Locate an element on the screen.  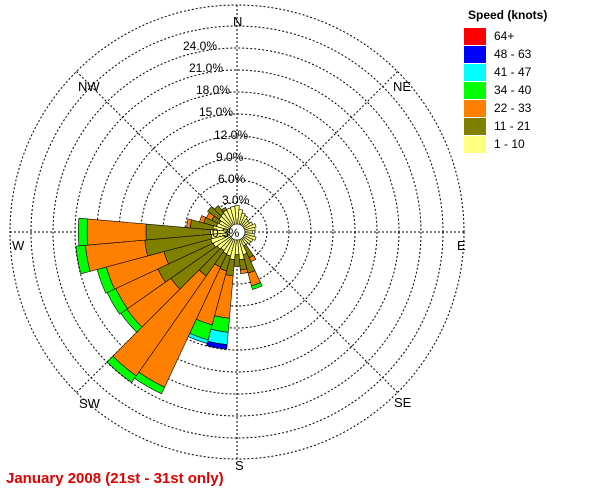
legend-label: 64+ is located at coordinates (504, 36).